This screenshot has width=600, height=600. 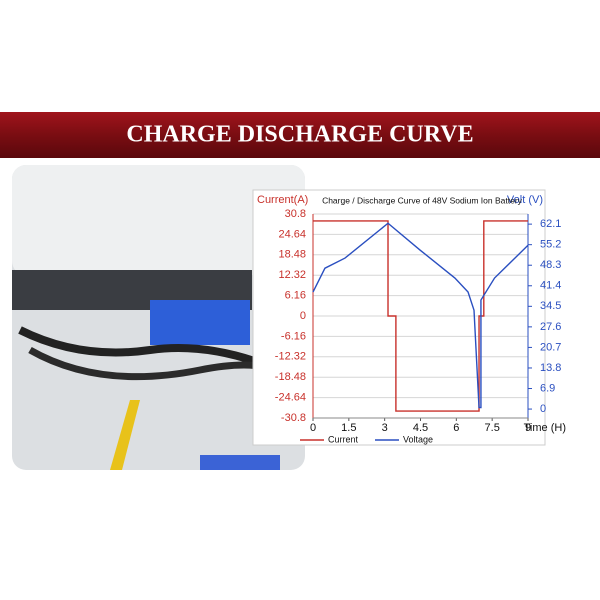 I want to click on x-tick-label: 1.5, so click(x=348, y=428).